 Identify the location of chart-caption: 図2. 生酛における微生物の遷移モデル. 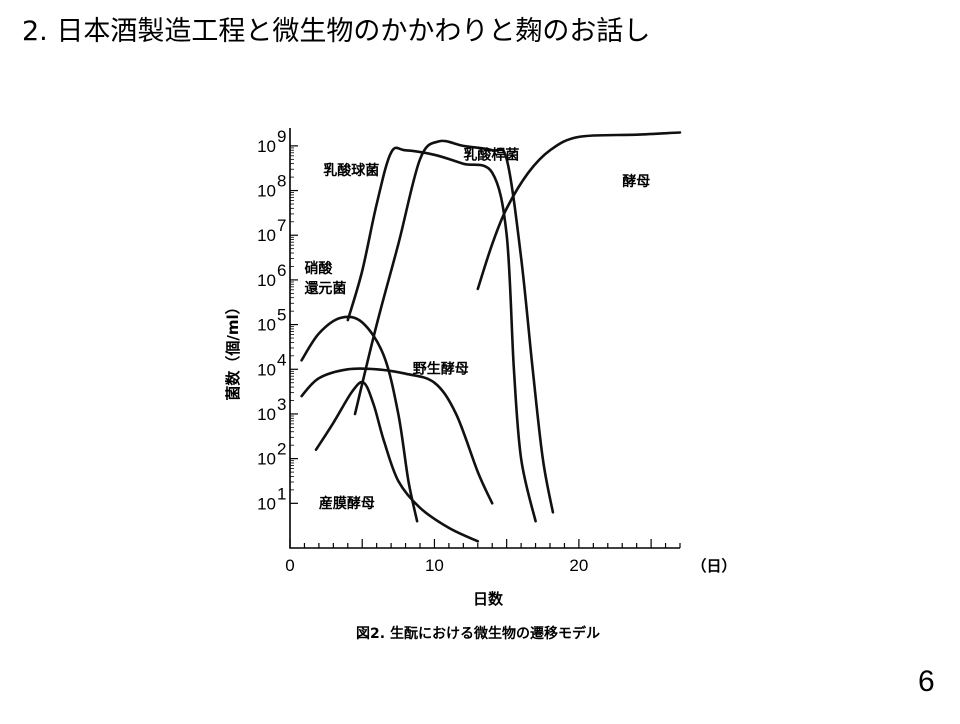
(478, 633).